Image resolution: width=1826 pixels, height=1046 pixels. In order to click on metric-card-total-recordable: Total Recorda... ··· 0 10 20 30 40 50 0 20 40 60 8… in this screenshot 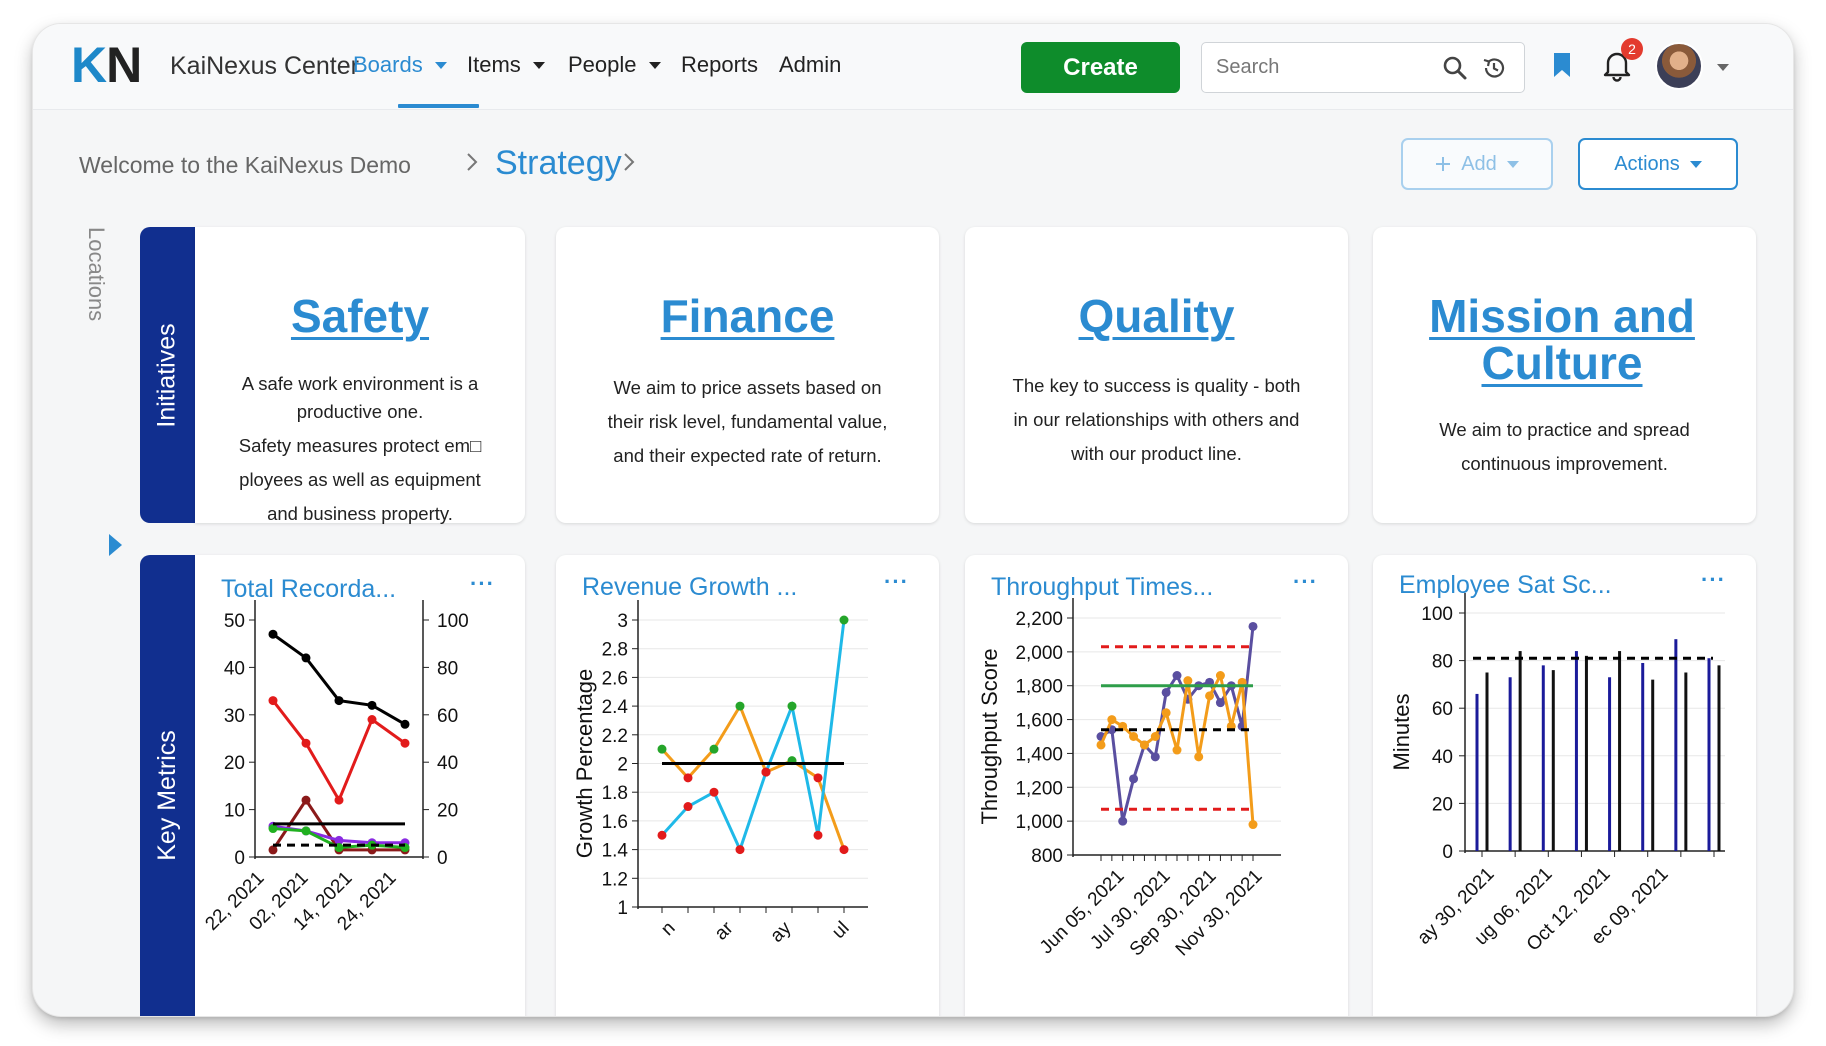, I will do `click(360, 785)`.